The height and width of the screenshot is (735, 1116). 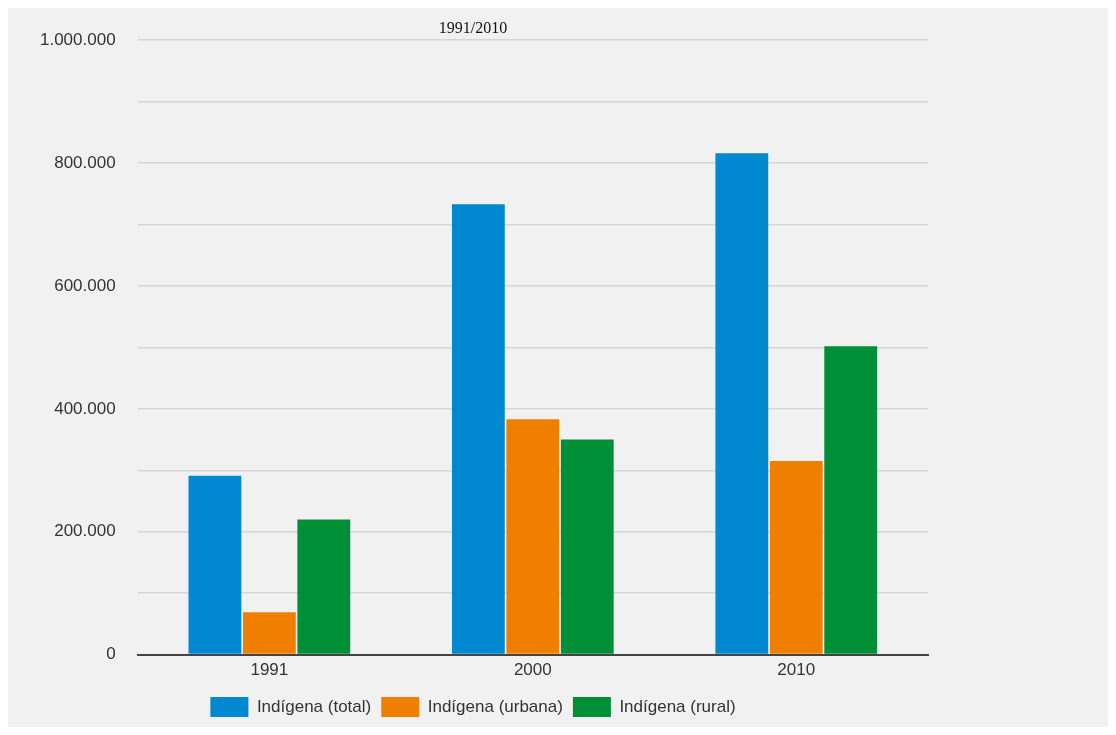 I want to click on y-tick-label: 800.000, so click(x=85, y=162).